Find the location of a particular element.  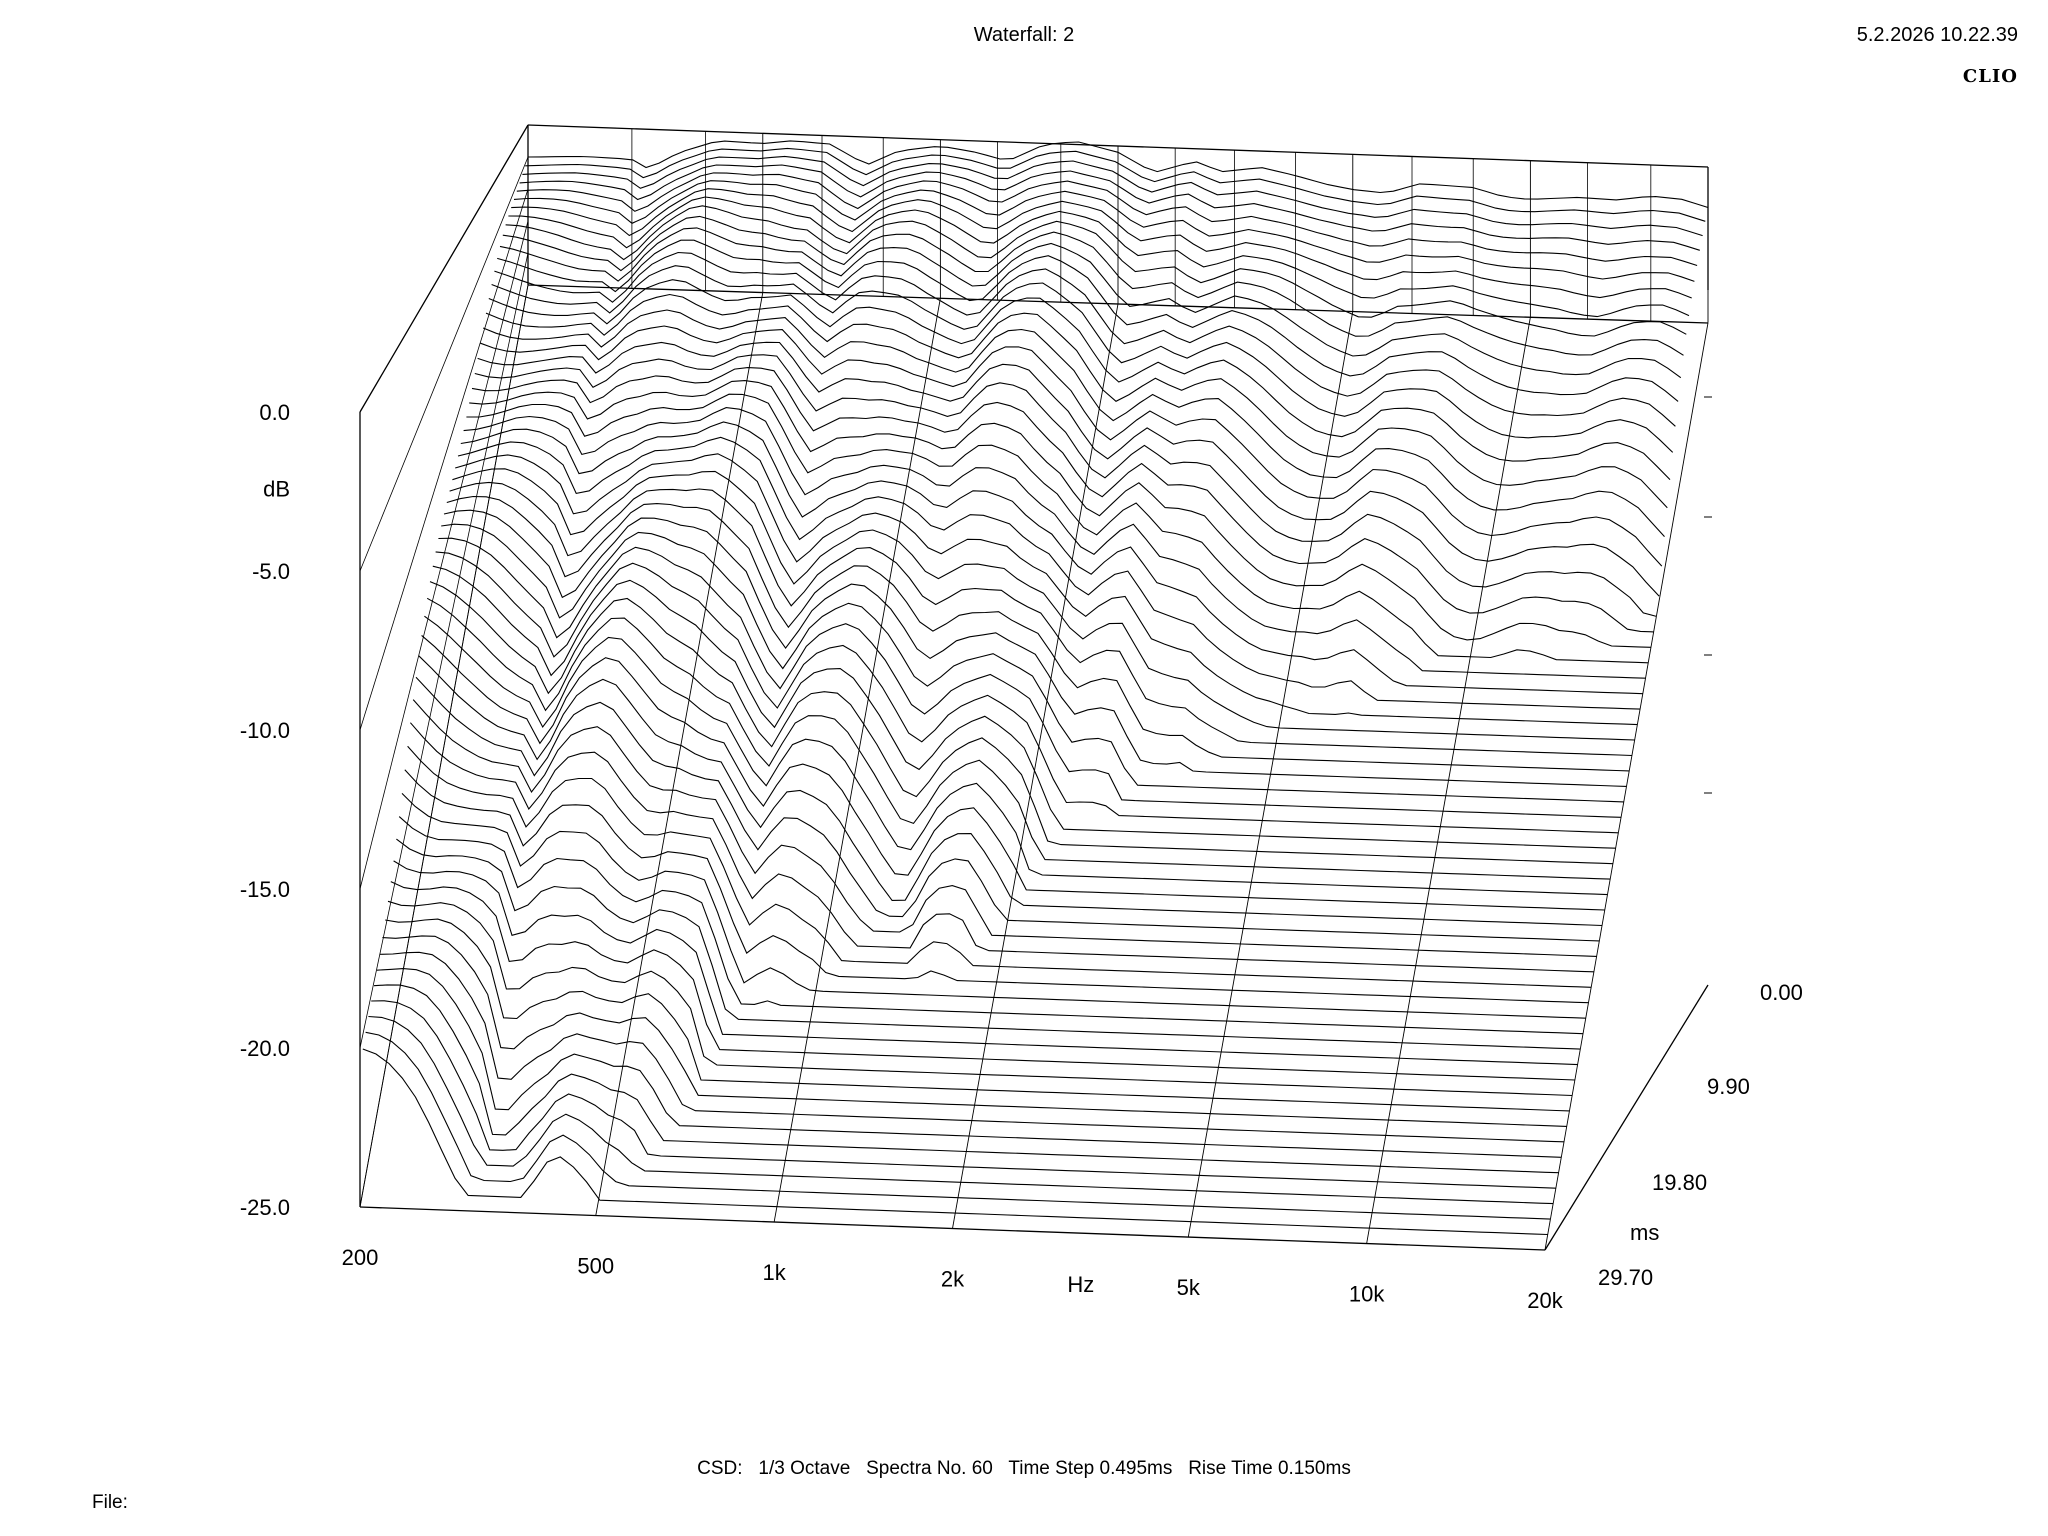

z-tick-label: 0.00 is located at coordinates (1781, 992).